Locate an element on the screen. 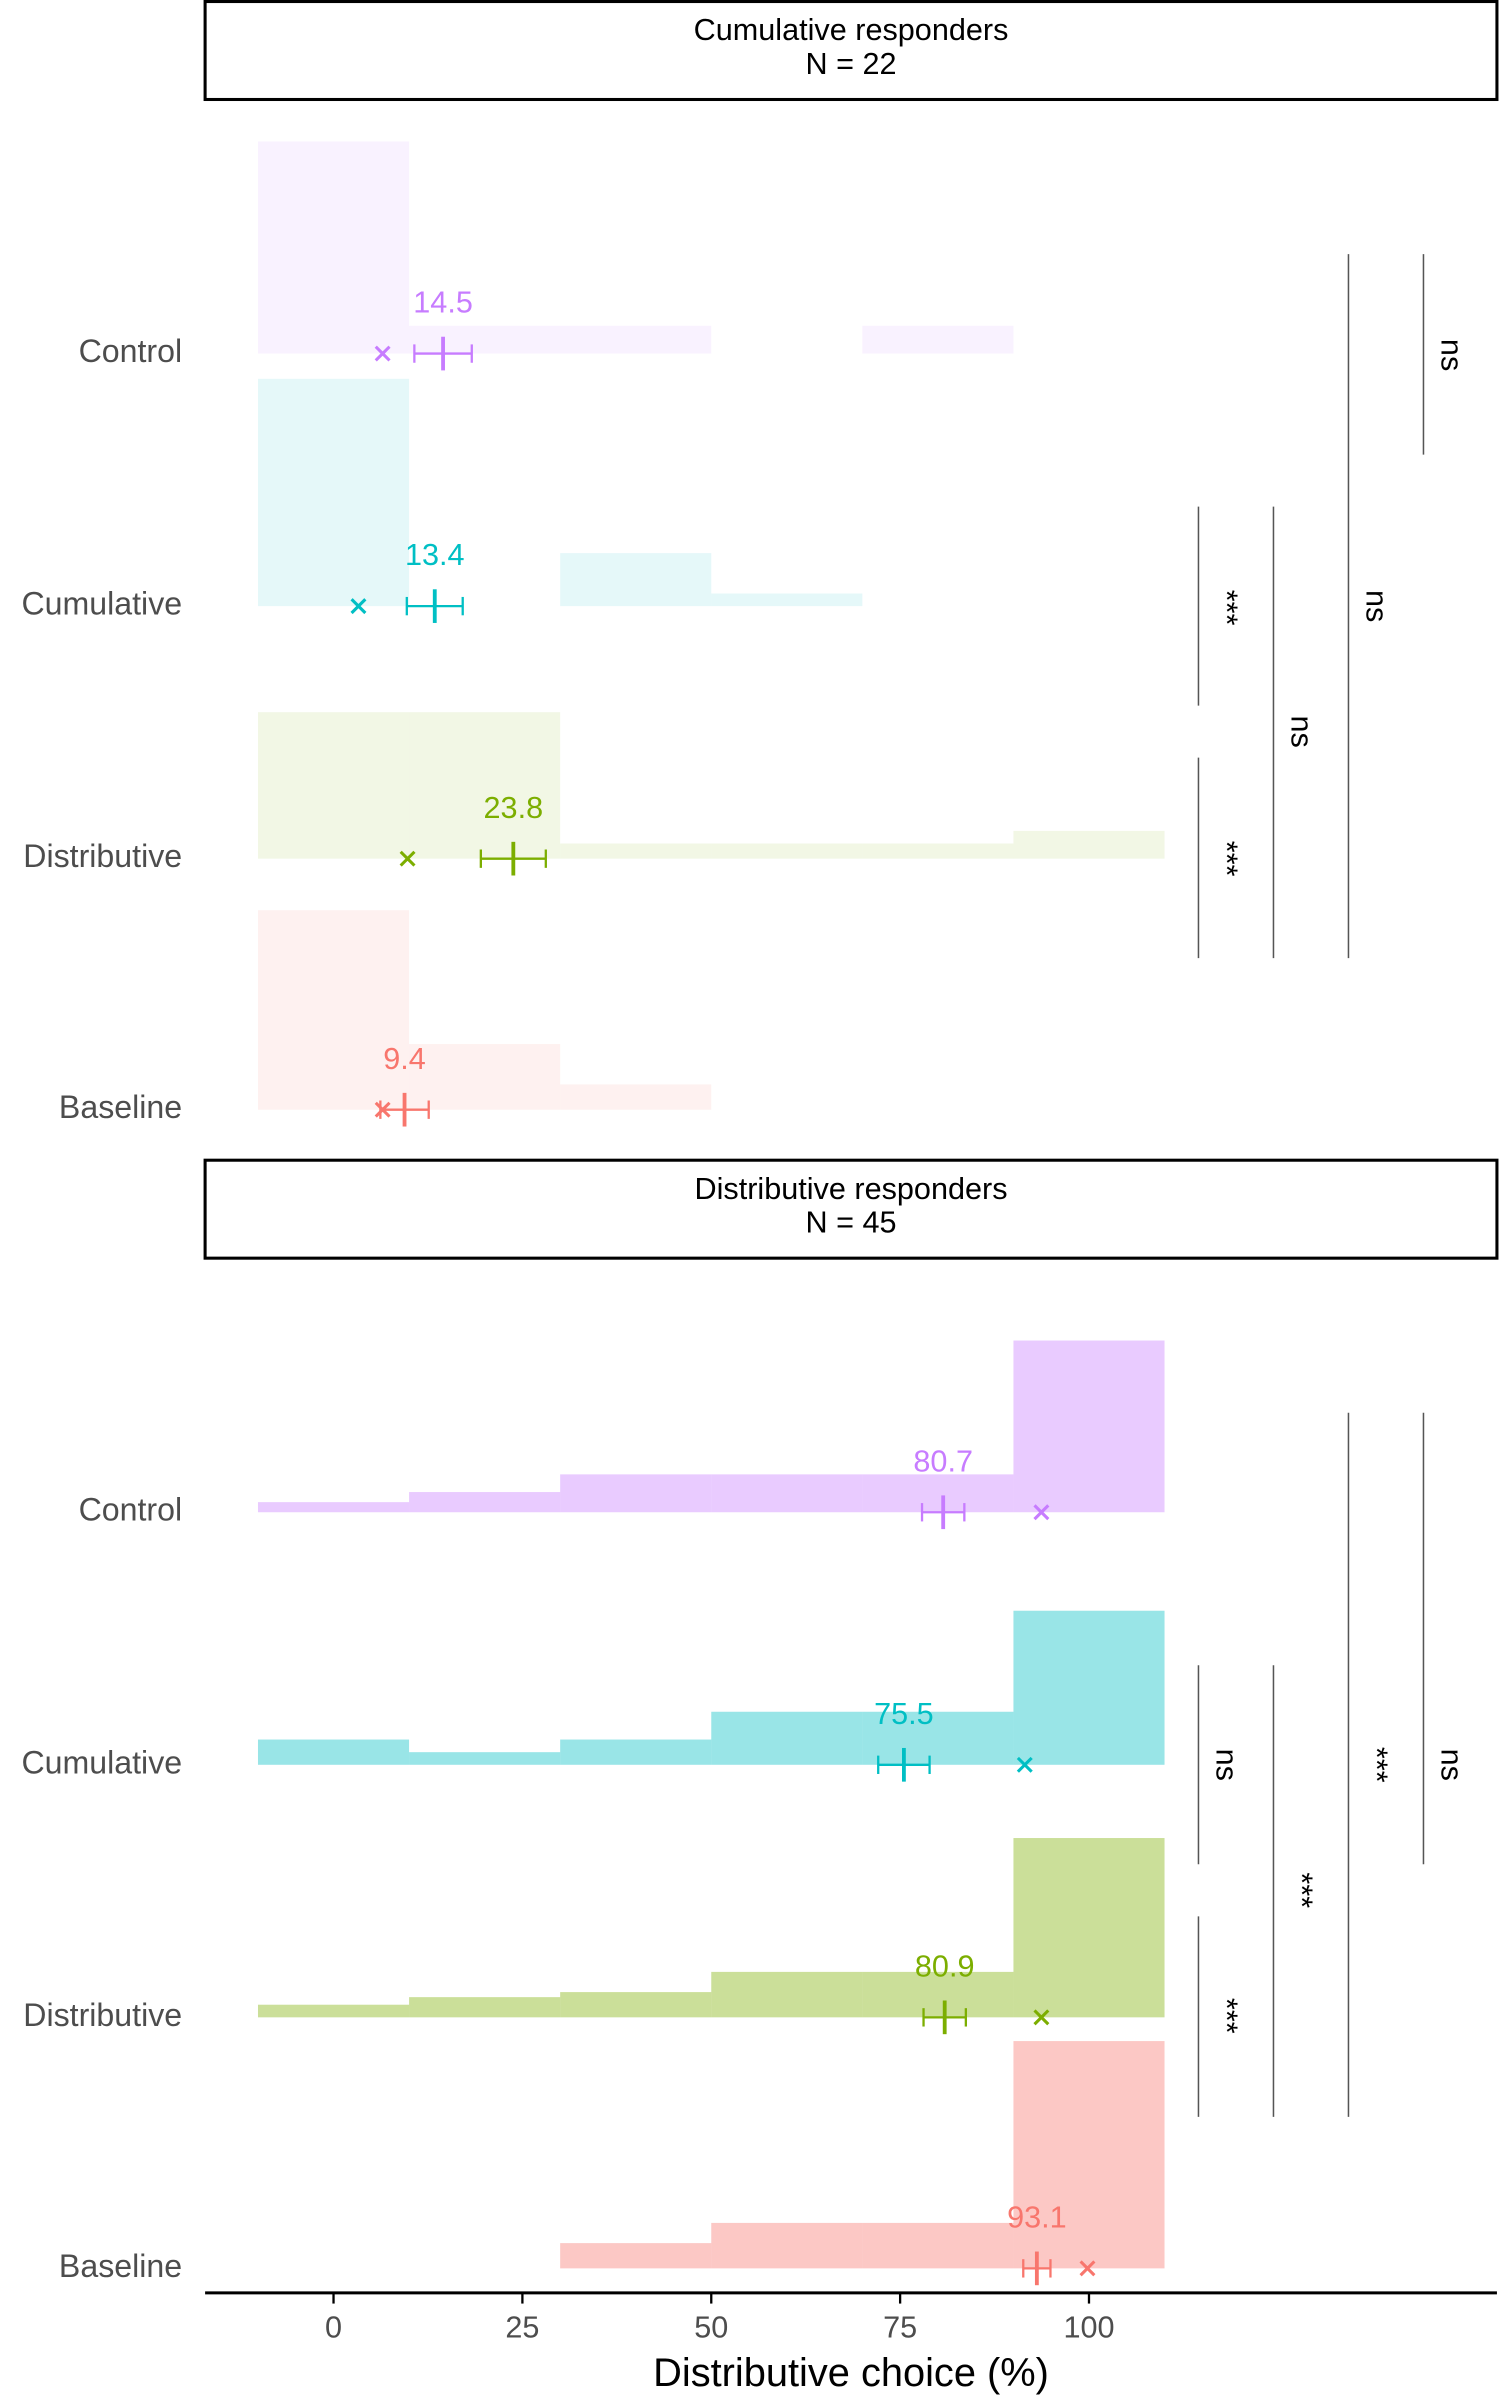 This screenshot has width=1500, height=2405. panel-subtitle: N = 45 is located at coordinates (850, 1223).